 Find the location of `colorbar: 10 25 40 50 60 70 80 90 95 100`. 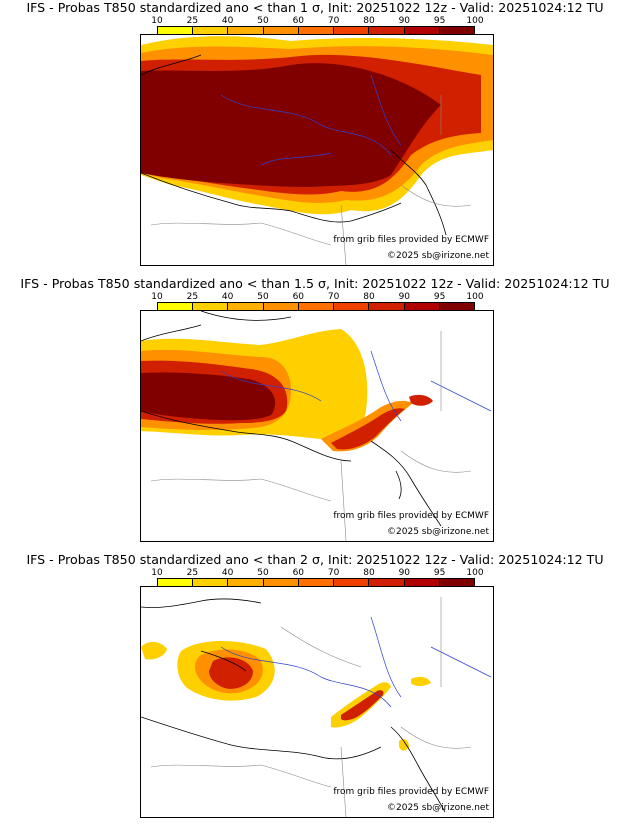

colorbar: 10 25 40 50 60 70 80 90 95 100 is located at coordinates (317, 302).